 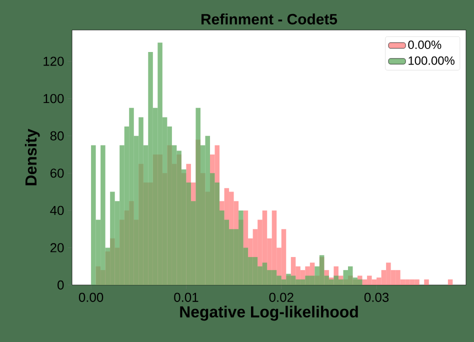 I want to click on y-tick-label: 120, so click(x=54, y=61).